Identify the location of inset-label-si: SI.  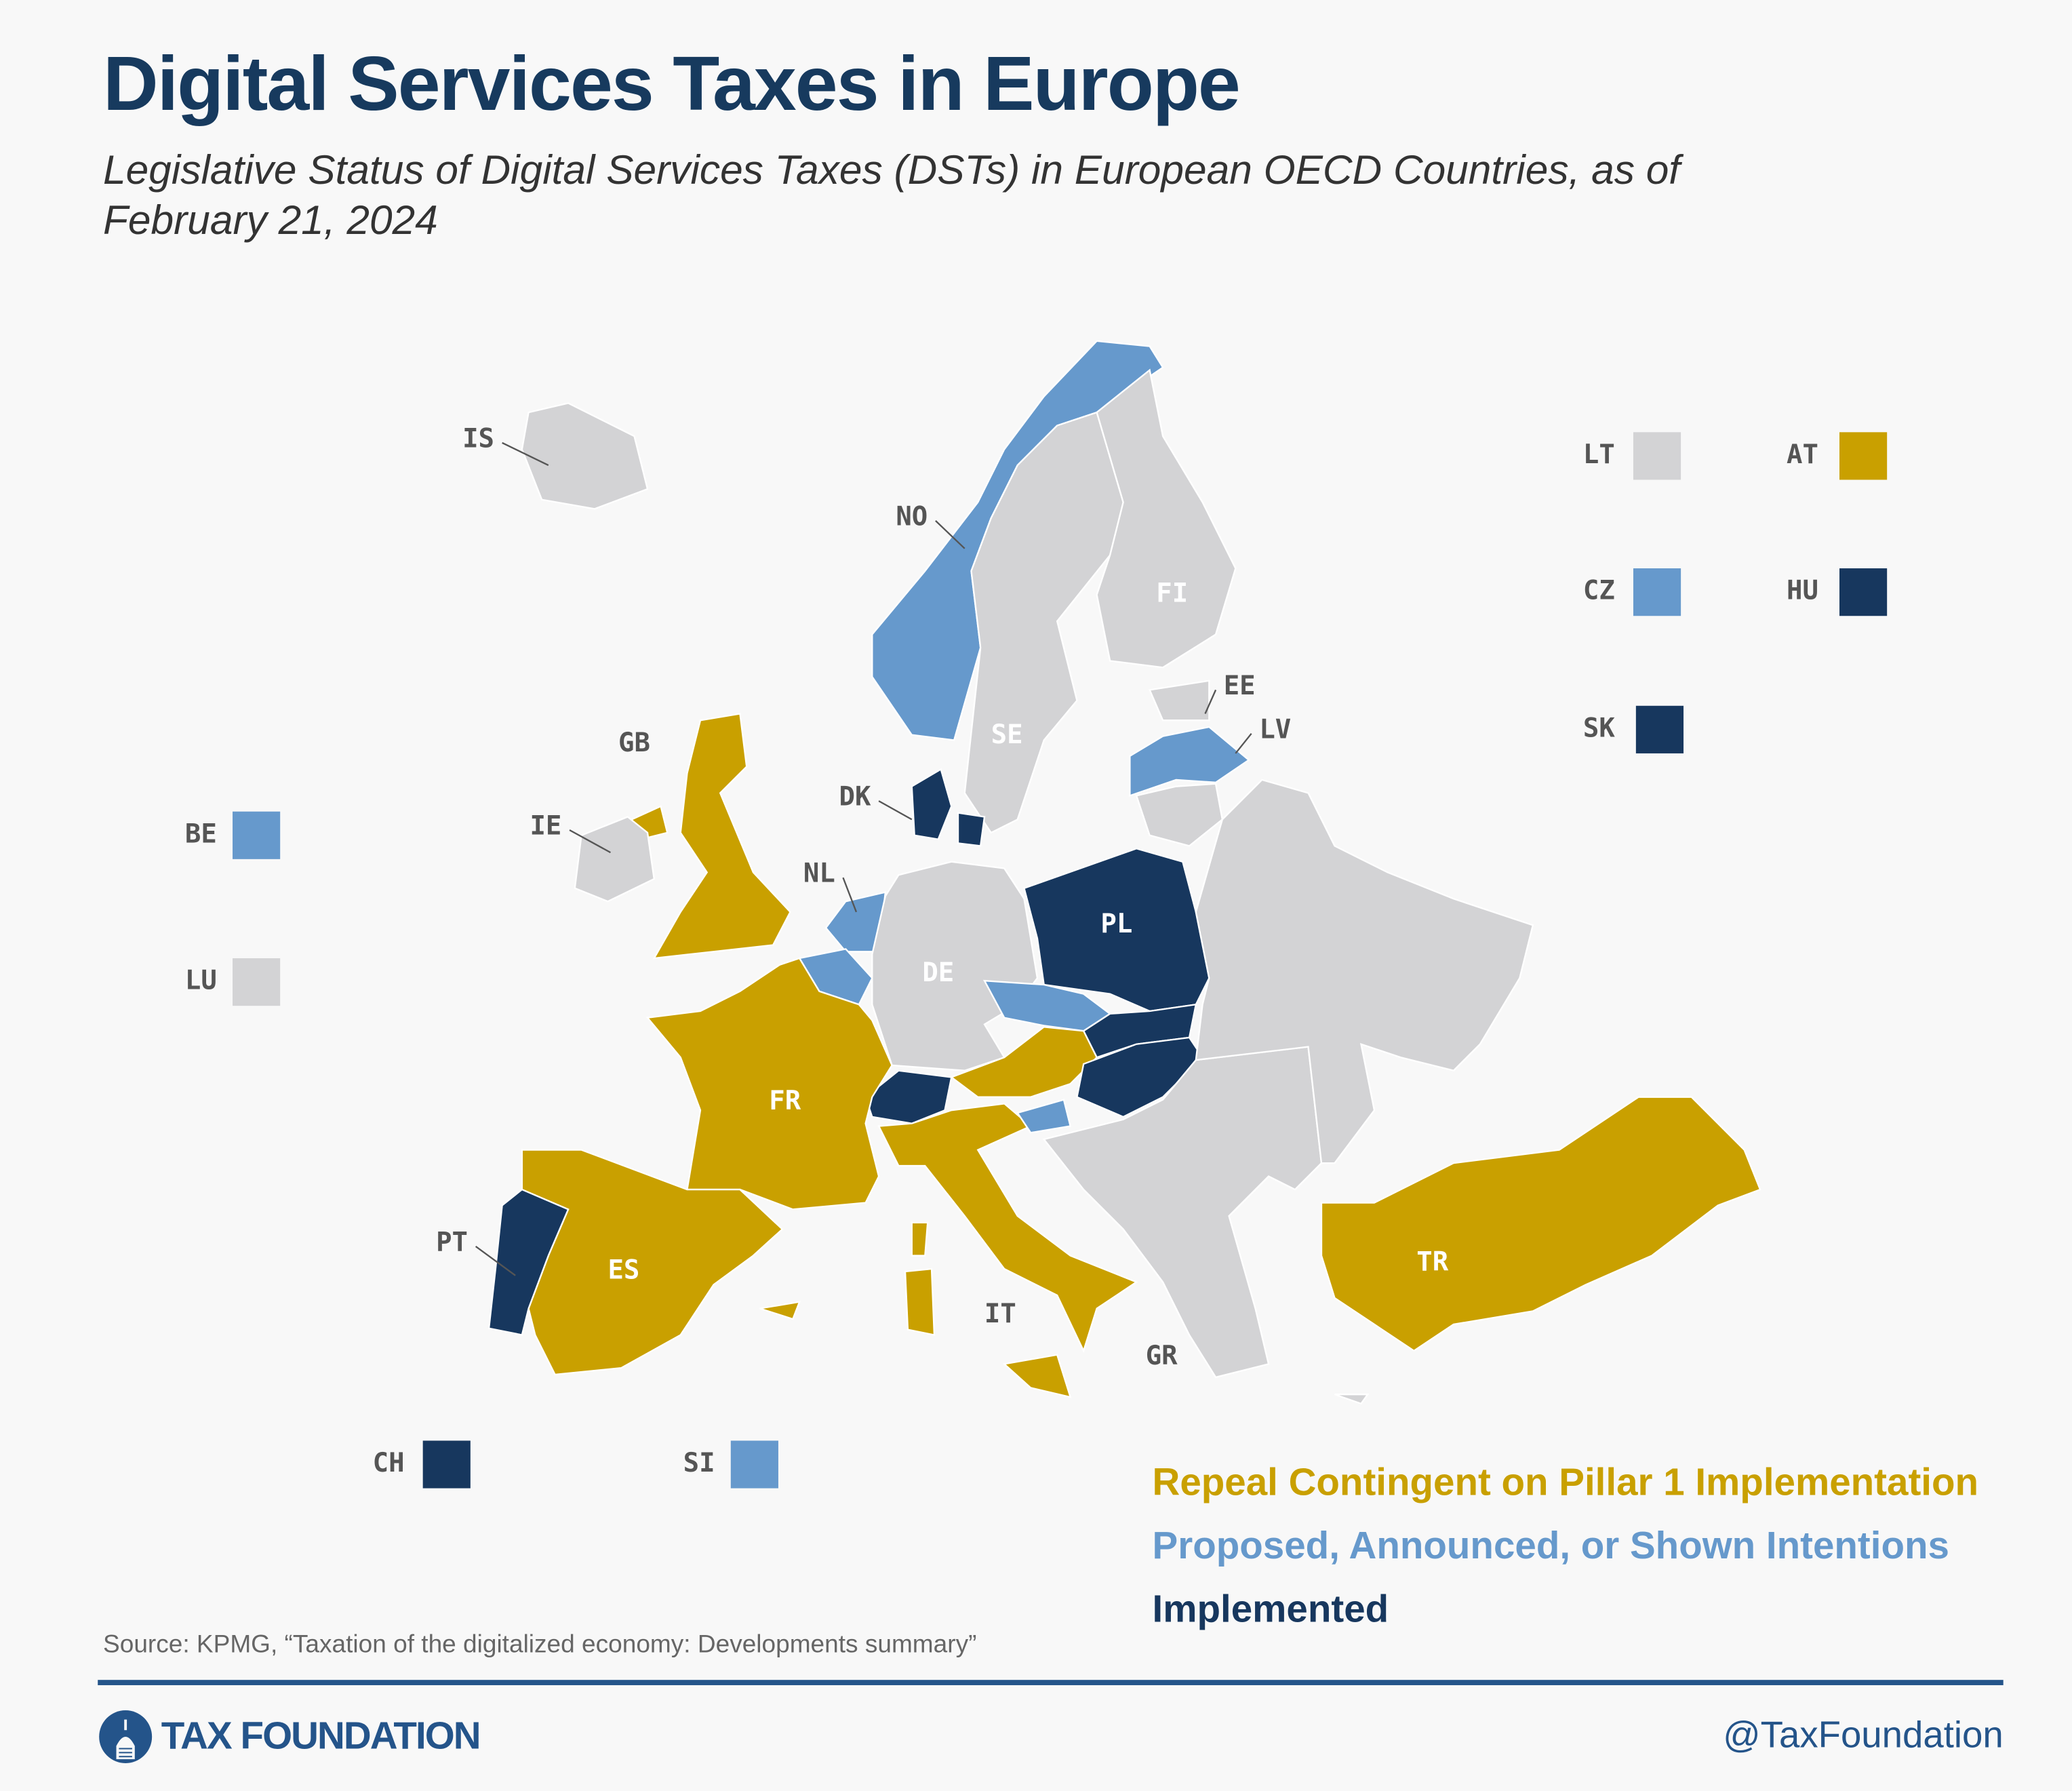
(699, 1463).